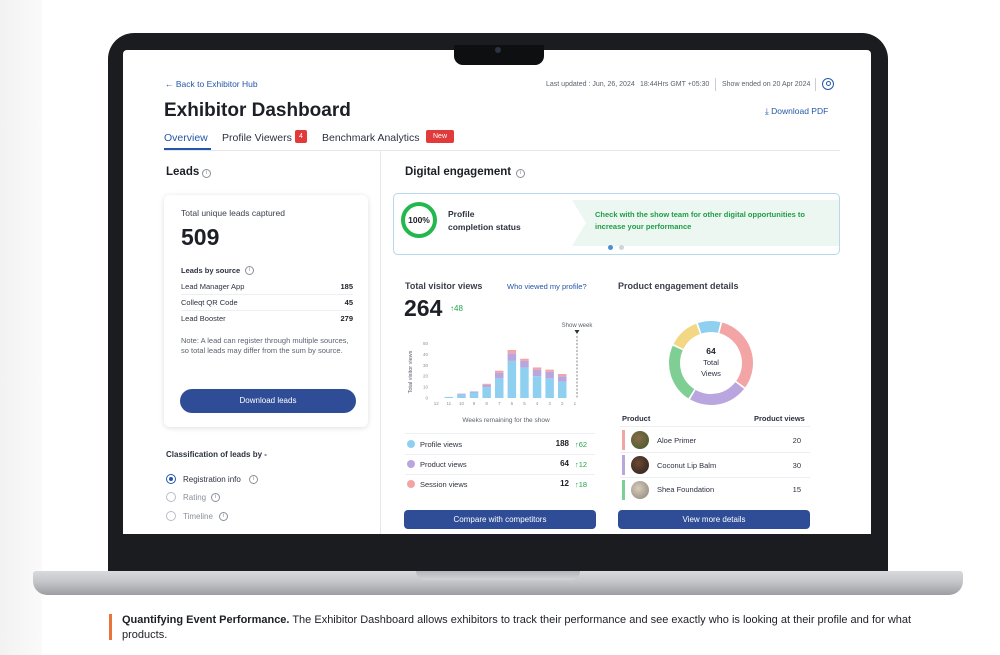 This screenshot has width=1000, height=655. Describe the element at coordinates (198, 516) in the screenshot. I see `radio-label: Timeline` at that location.